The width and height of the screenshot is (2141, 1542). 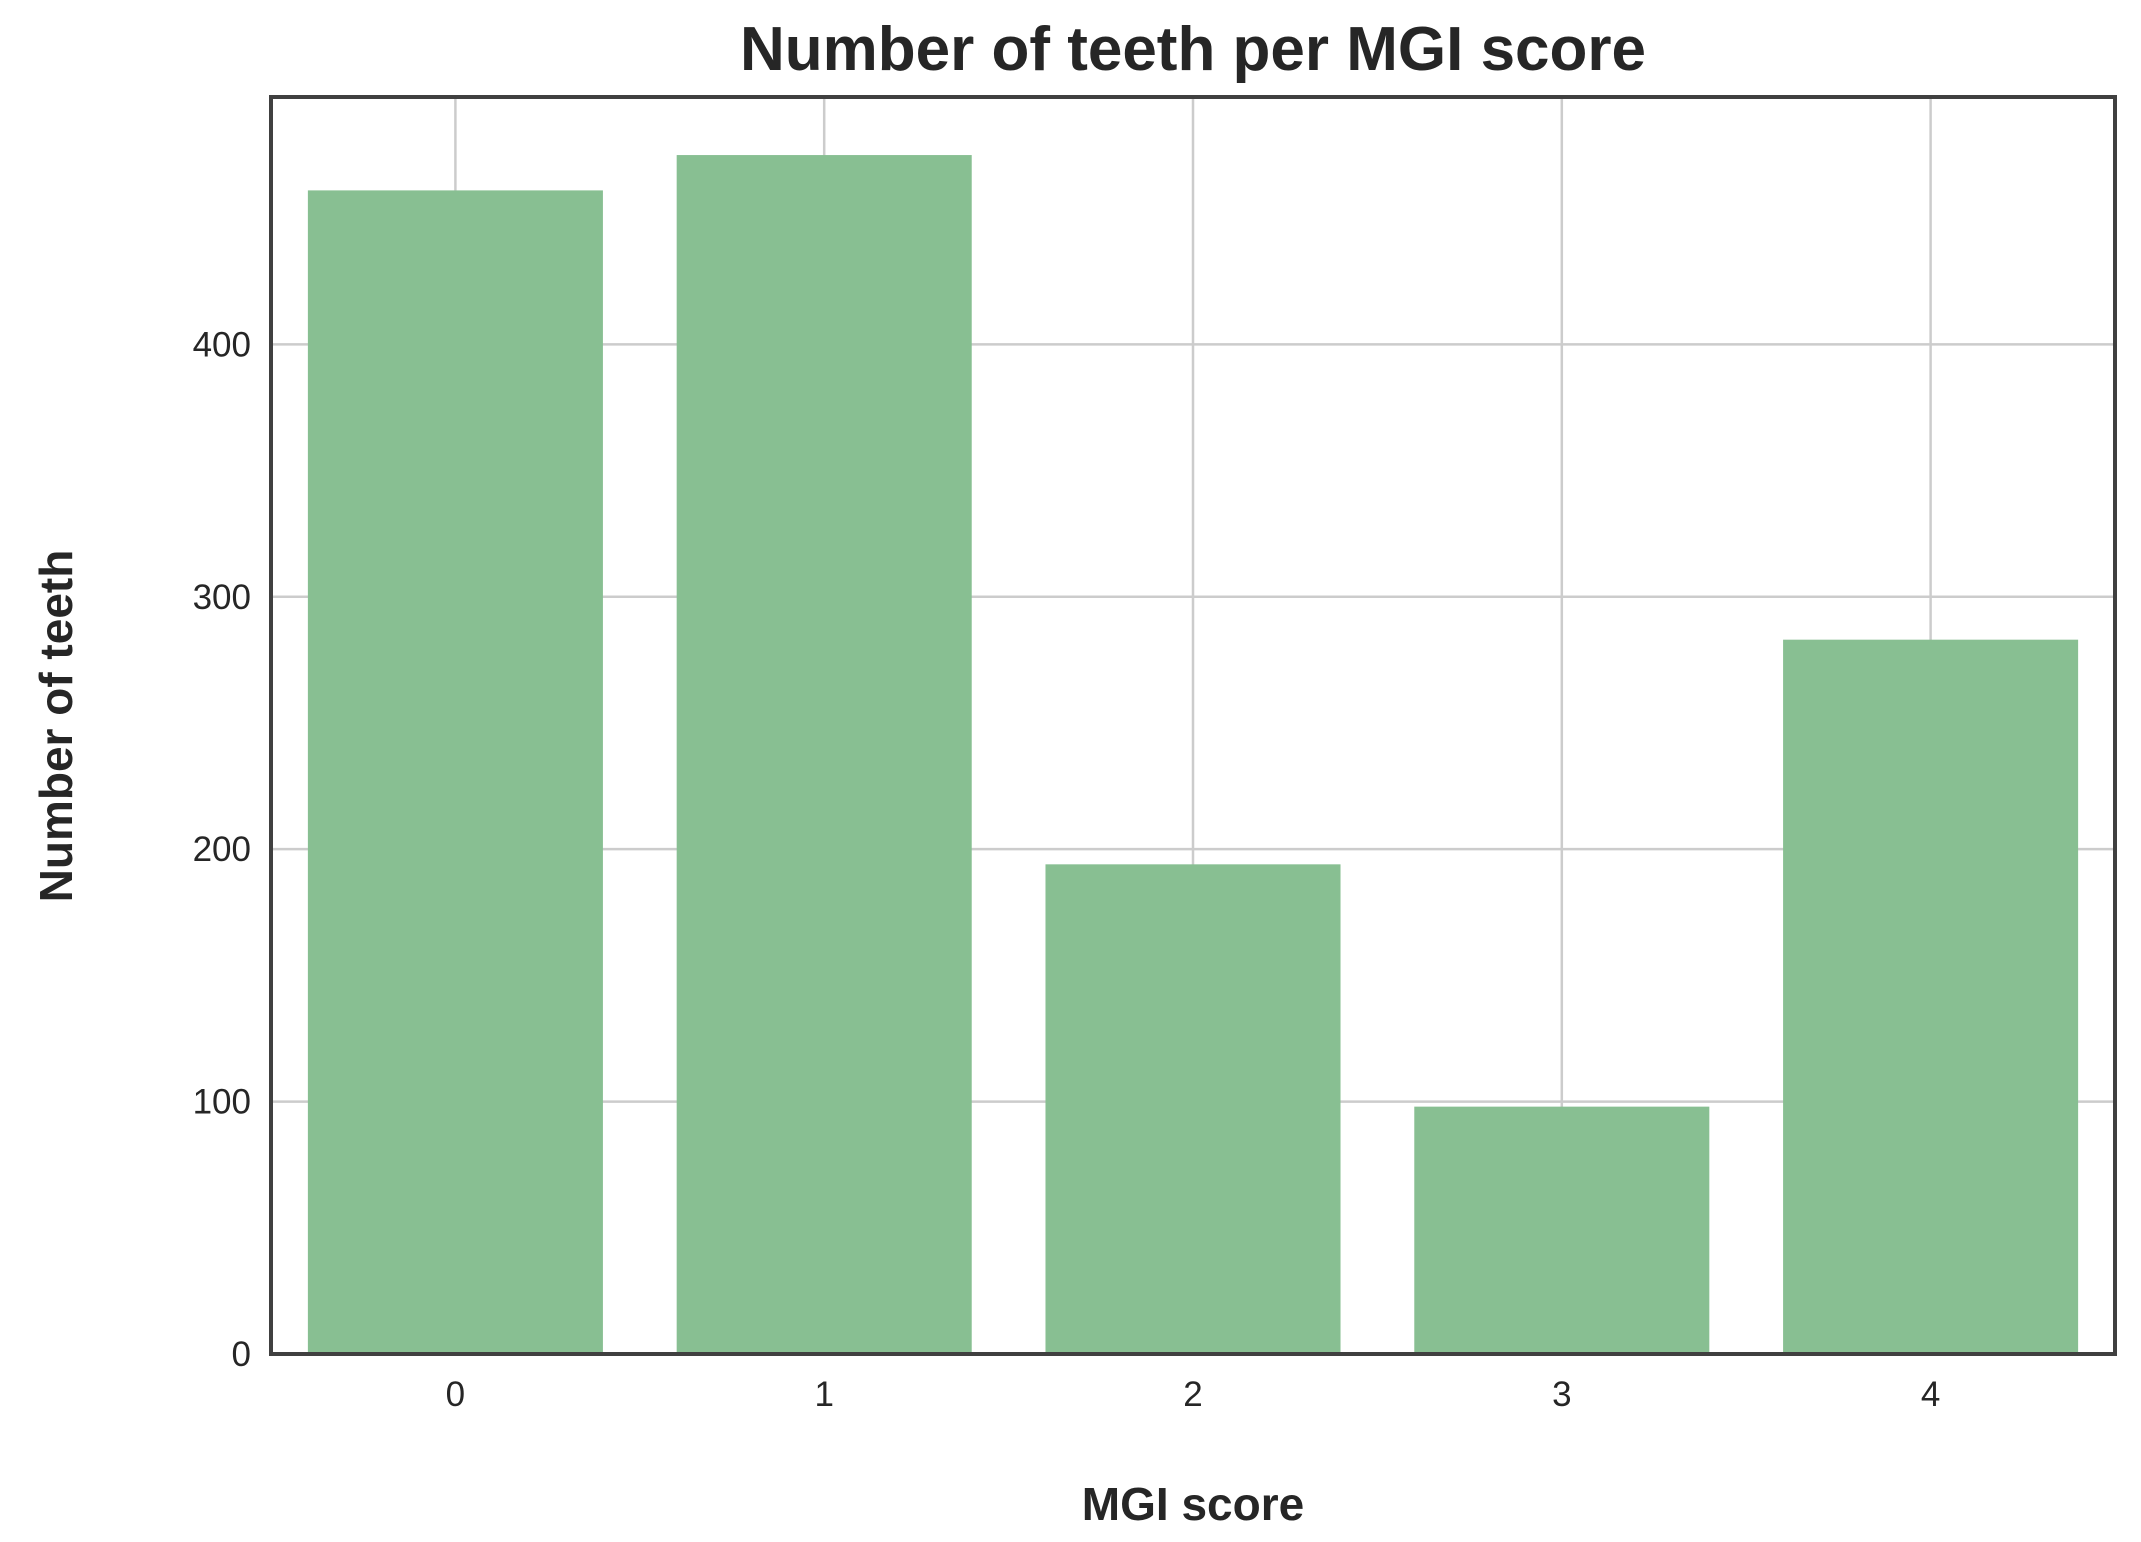 What do you see at coordinates (222, 1102) in the screenshot?
I see `y-tick-label: 100` at bounding box center [222, 1102].